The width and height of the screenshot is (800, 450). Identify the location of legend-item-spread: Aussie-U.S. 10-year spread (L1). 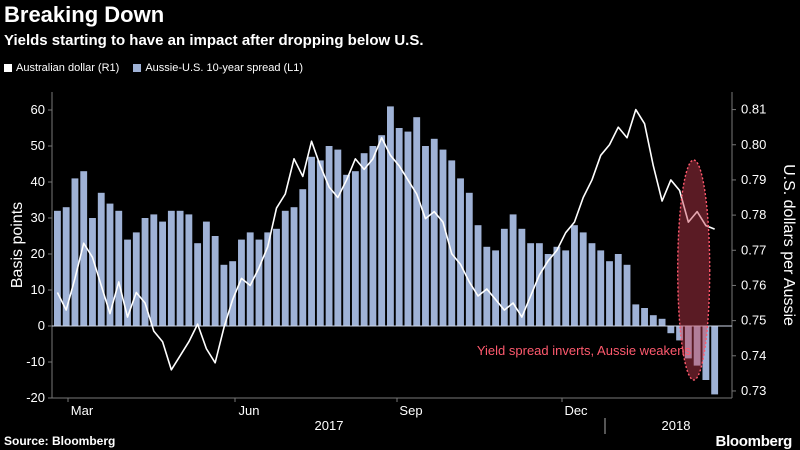
(218, 68).